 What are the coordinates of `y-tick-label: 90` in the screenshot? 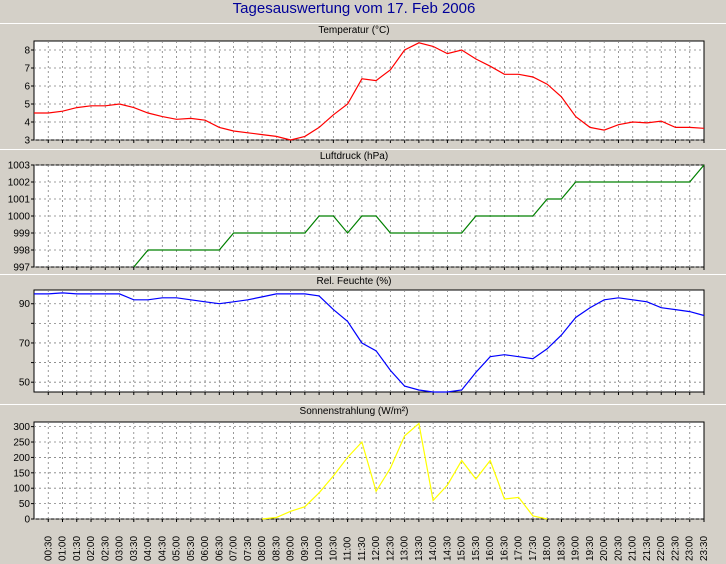 It's located at (25, 304).